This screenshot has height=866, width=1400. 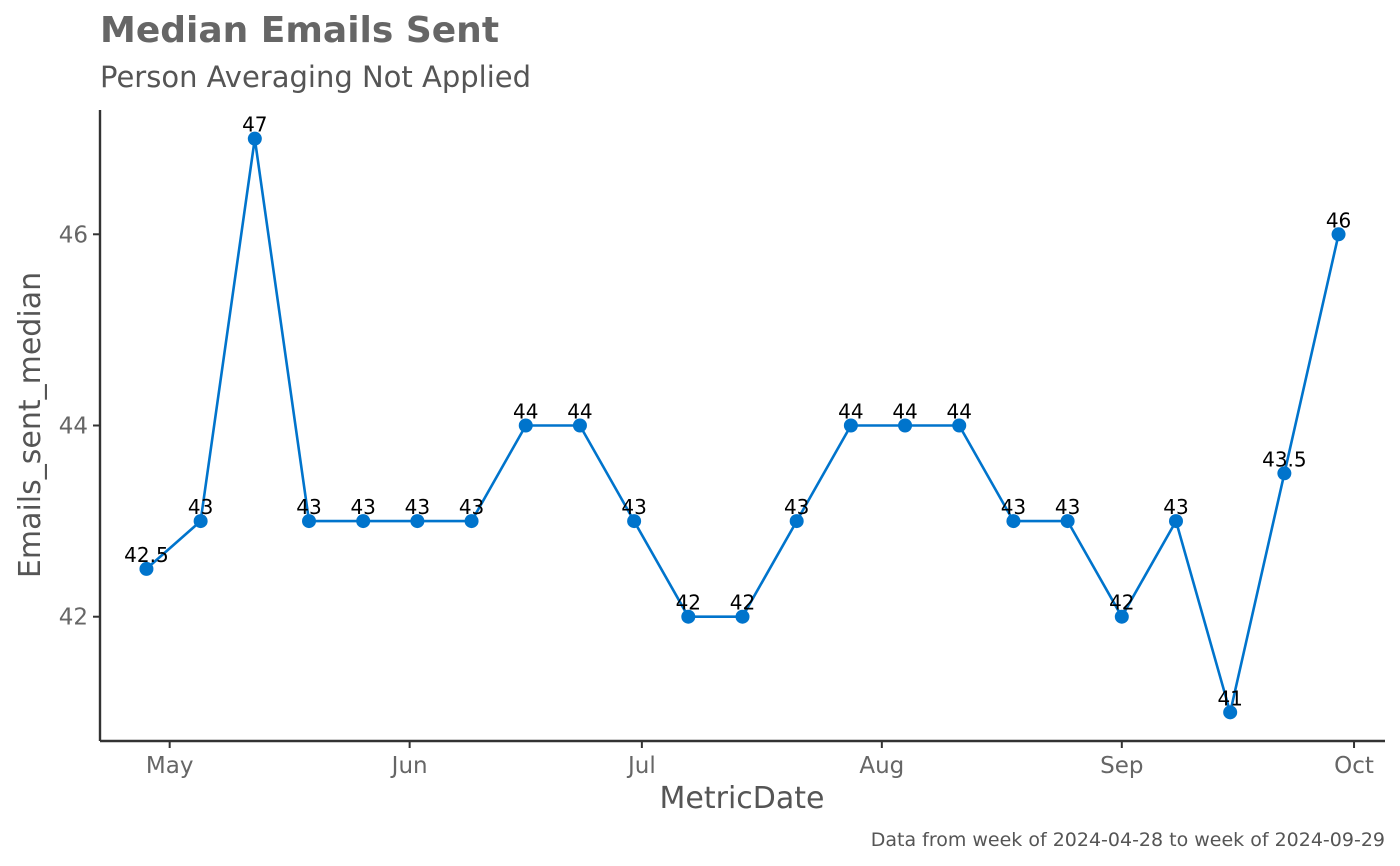 I want to click on x-tick-label: Aug, so click(x=881, y=766).